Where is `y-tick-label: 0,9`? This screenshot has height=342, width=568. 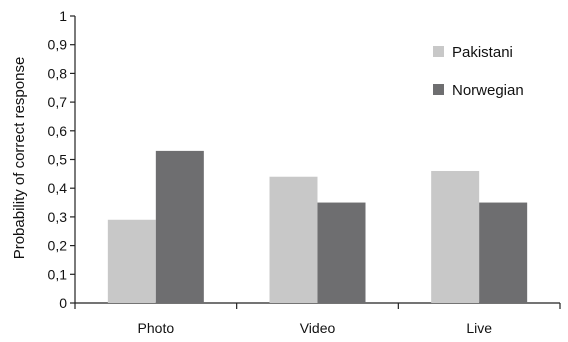
y-tick-label: 0,9 is located at coordinates (58, 45).